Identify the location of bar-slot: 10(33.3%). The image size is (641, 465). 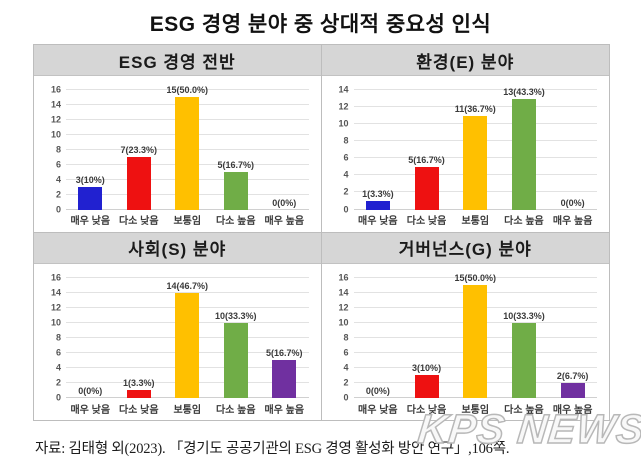
(236, 338).